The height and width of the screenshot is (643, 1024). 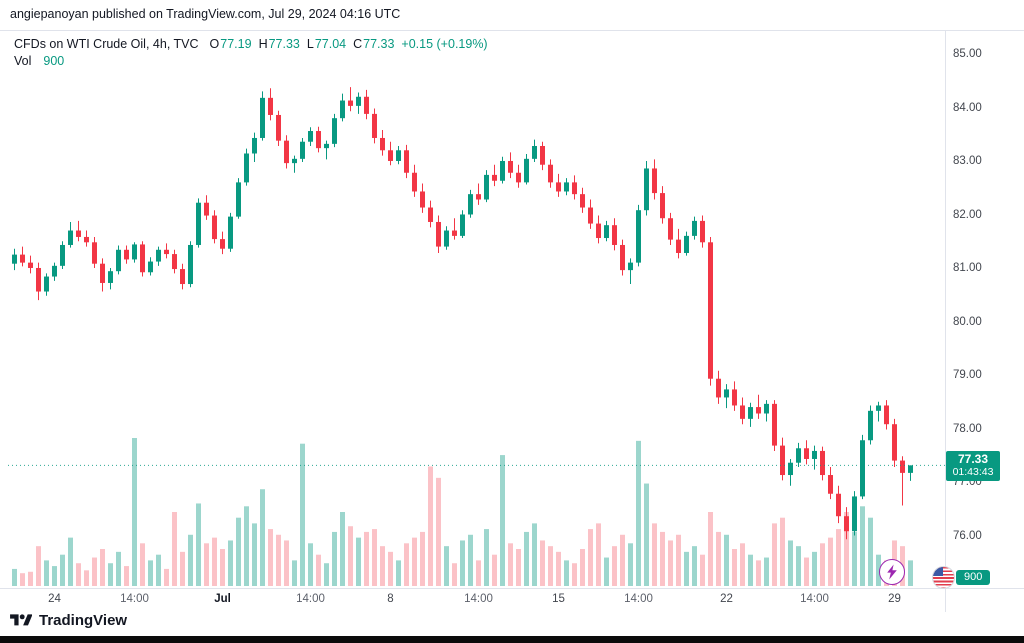 What do you see at coordinates (973, 459) in the screenshot?
I see `last-price-value: 77.33` at bounding box center [973, 459].